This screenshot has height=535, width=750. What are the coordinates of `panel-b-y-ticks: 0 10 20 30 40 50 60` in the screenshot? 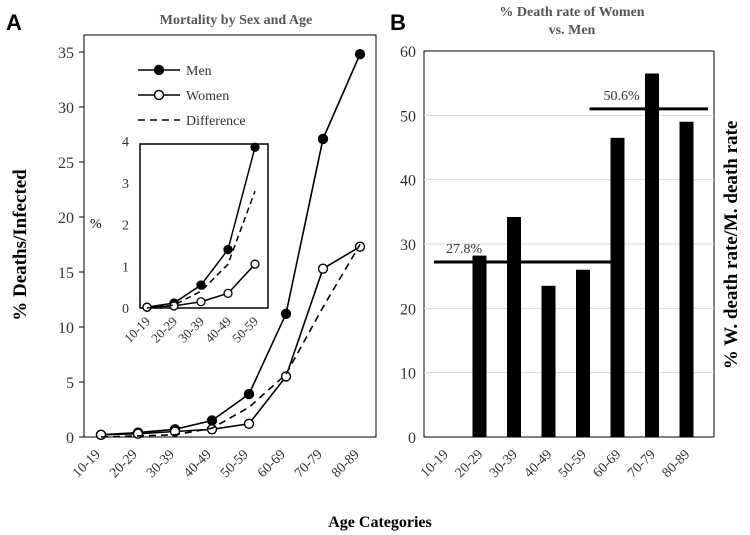 It's located at (408, 245).